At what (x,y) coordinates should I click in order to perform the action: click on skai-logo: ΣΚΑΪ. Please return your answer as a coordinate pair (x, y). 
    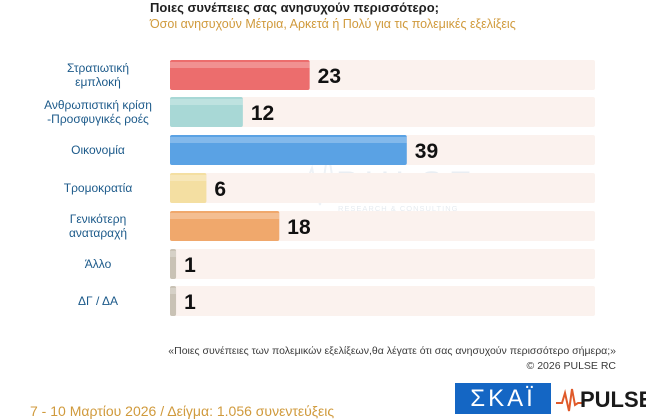
    Looking at the image, I should click on (503, 398).